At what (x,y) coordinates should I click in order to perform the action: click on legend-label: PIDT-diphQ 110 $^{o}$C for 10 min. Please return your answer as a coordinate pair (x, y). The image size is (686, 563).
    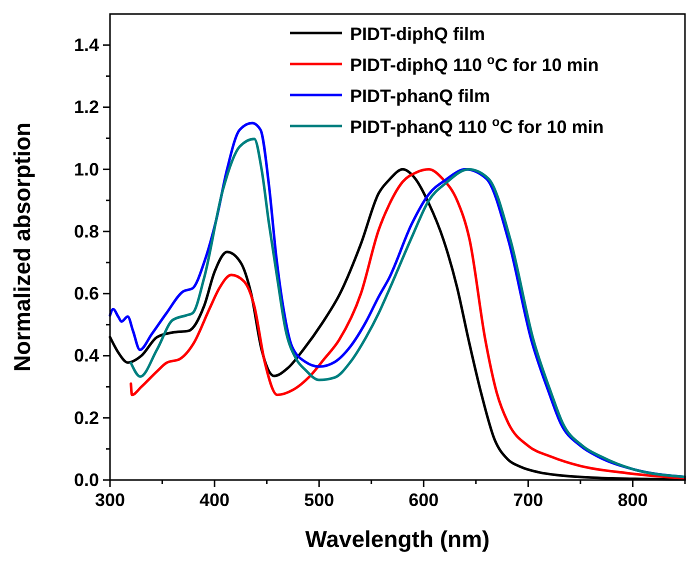
    Looking at the image, I should click on (474, 64).